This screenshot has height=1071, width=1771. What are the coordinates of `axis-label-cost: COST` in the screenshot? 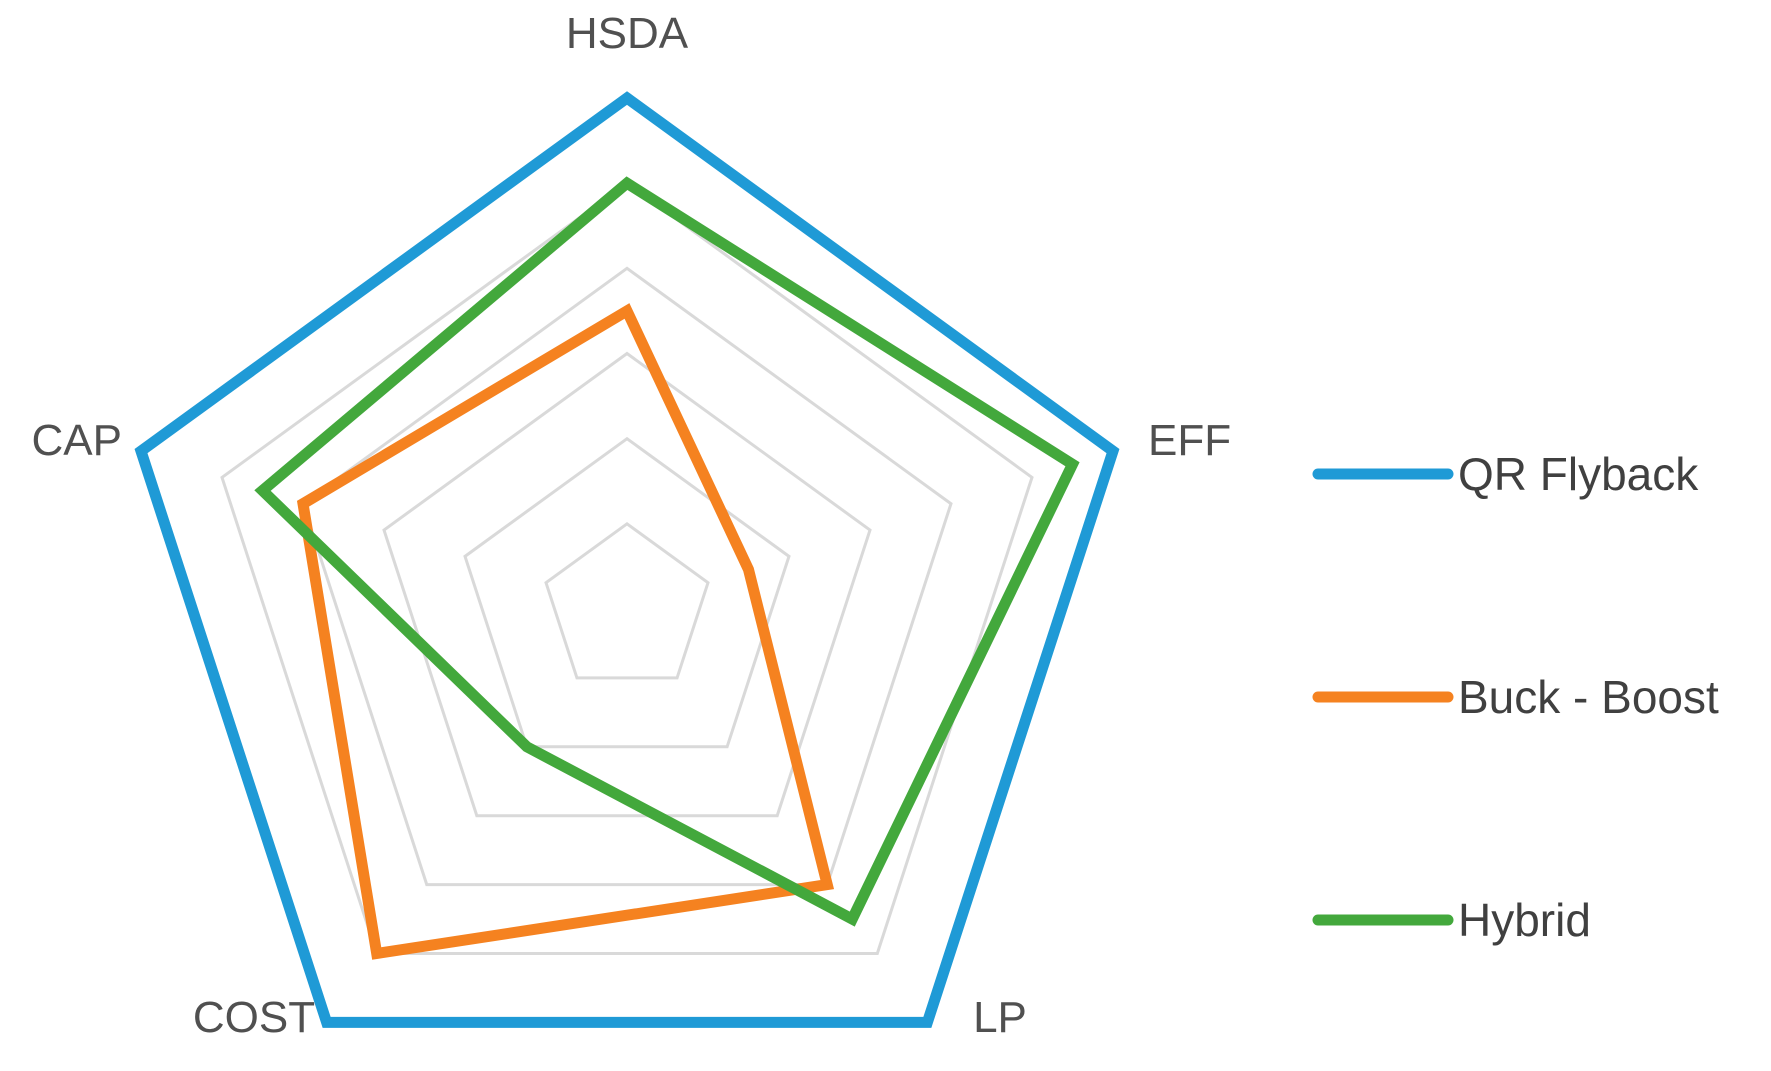 It's located at (254, 1017).